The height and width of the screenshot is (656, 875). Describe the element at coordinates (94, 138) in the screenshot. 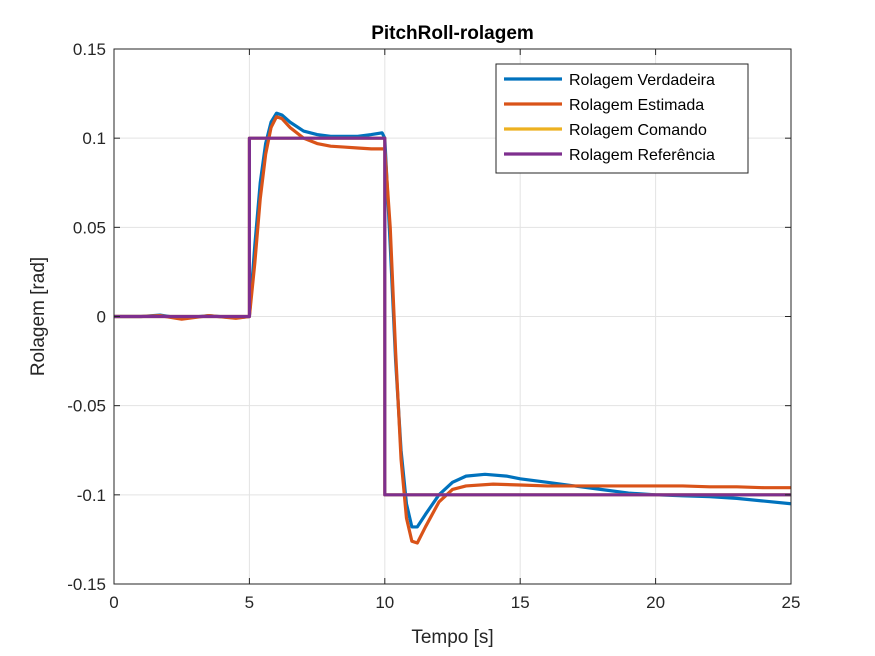

I see `y-tick-label: 0.1` at that location.